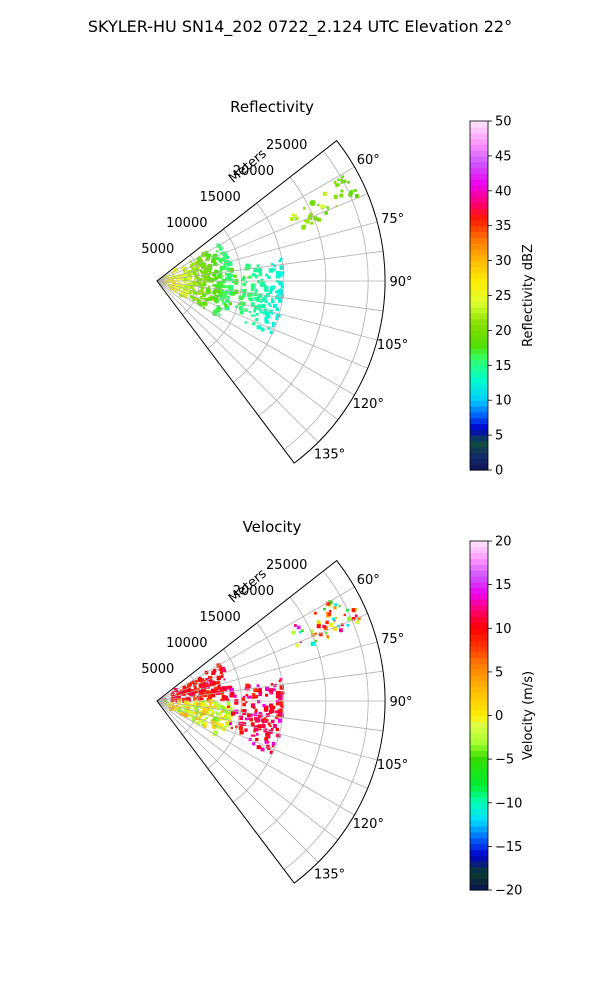  I want to click on azimuth-tick-label: 90°, so click(400, 282).